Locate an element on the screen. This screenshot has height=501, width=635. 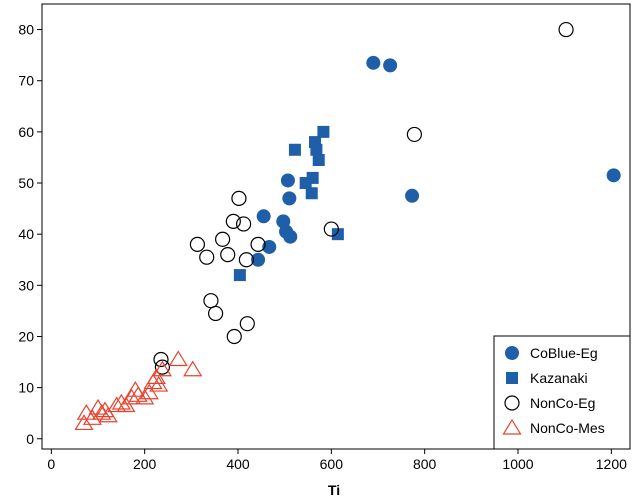
legend: CoBlue-Eg Kazanaki NonCo-Eg NonCo-Mes is located at coordinates (562, 392).